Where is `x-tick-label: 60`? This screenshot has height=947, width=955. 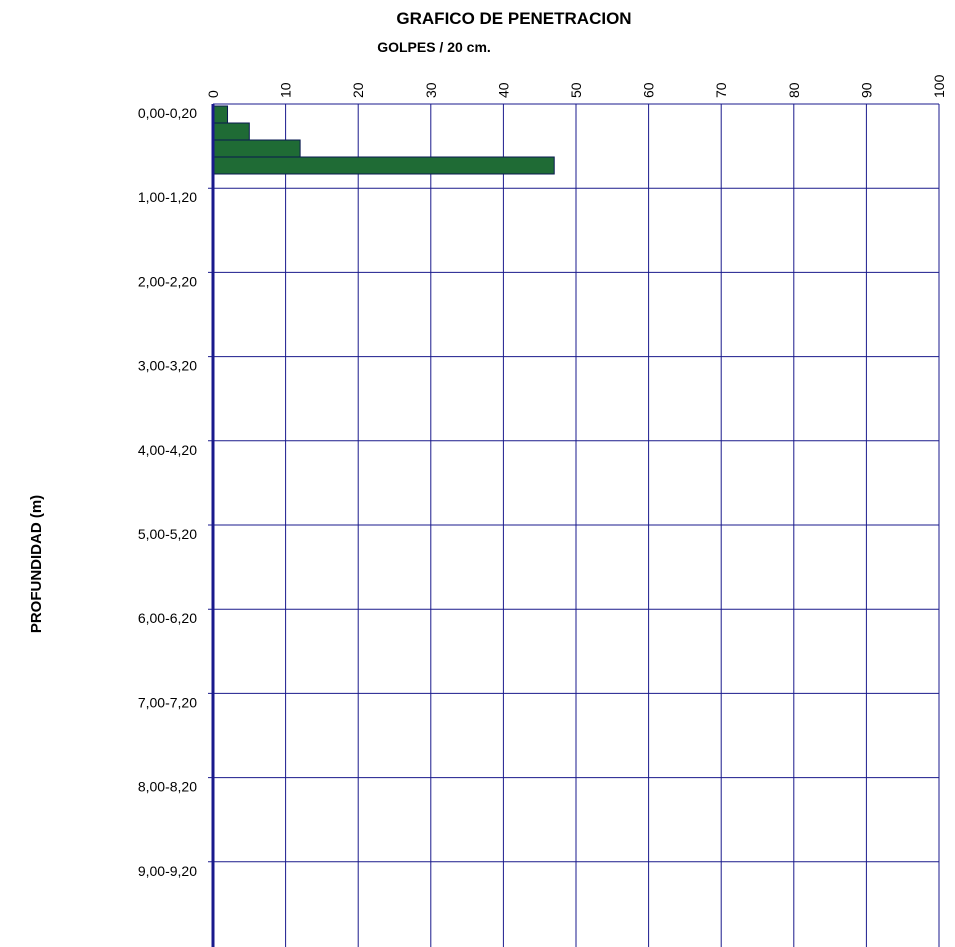
x-tick-label: 60 is located at coordinates (649, 90).